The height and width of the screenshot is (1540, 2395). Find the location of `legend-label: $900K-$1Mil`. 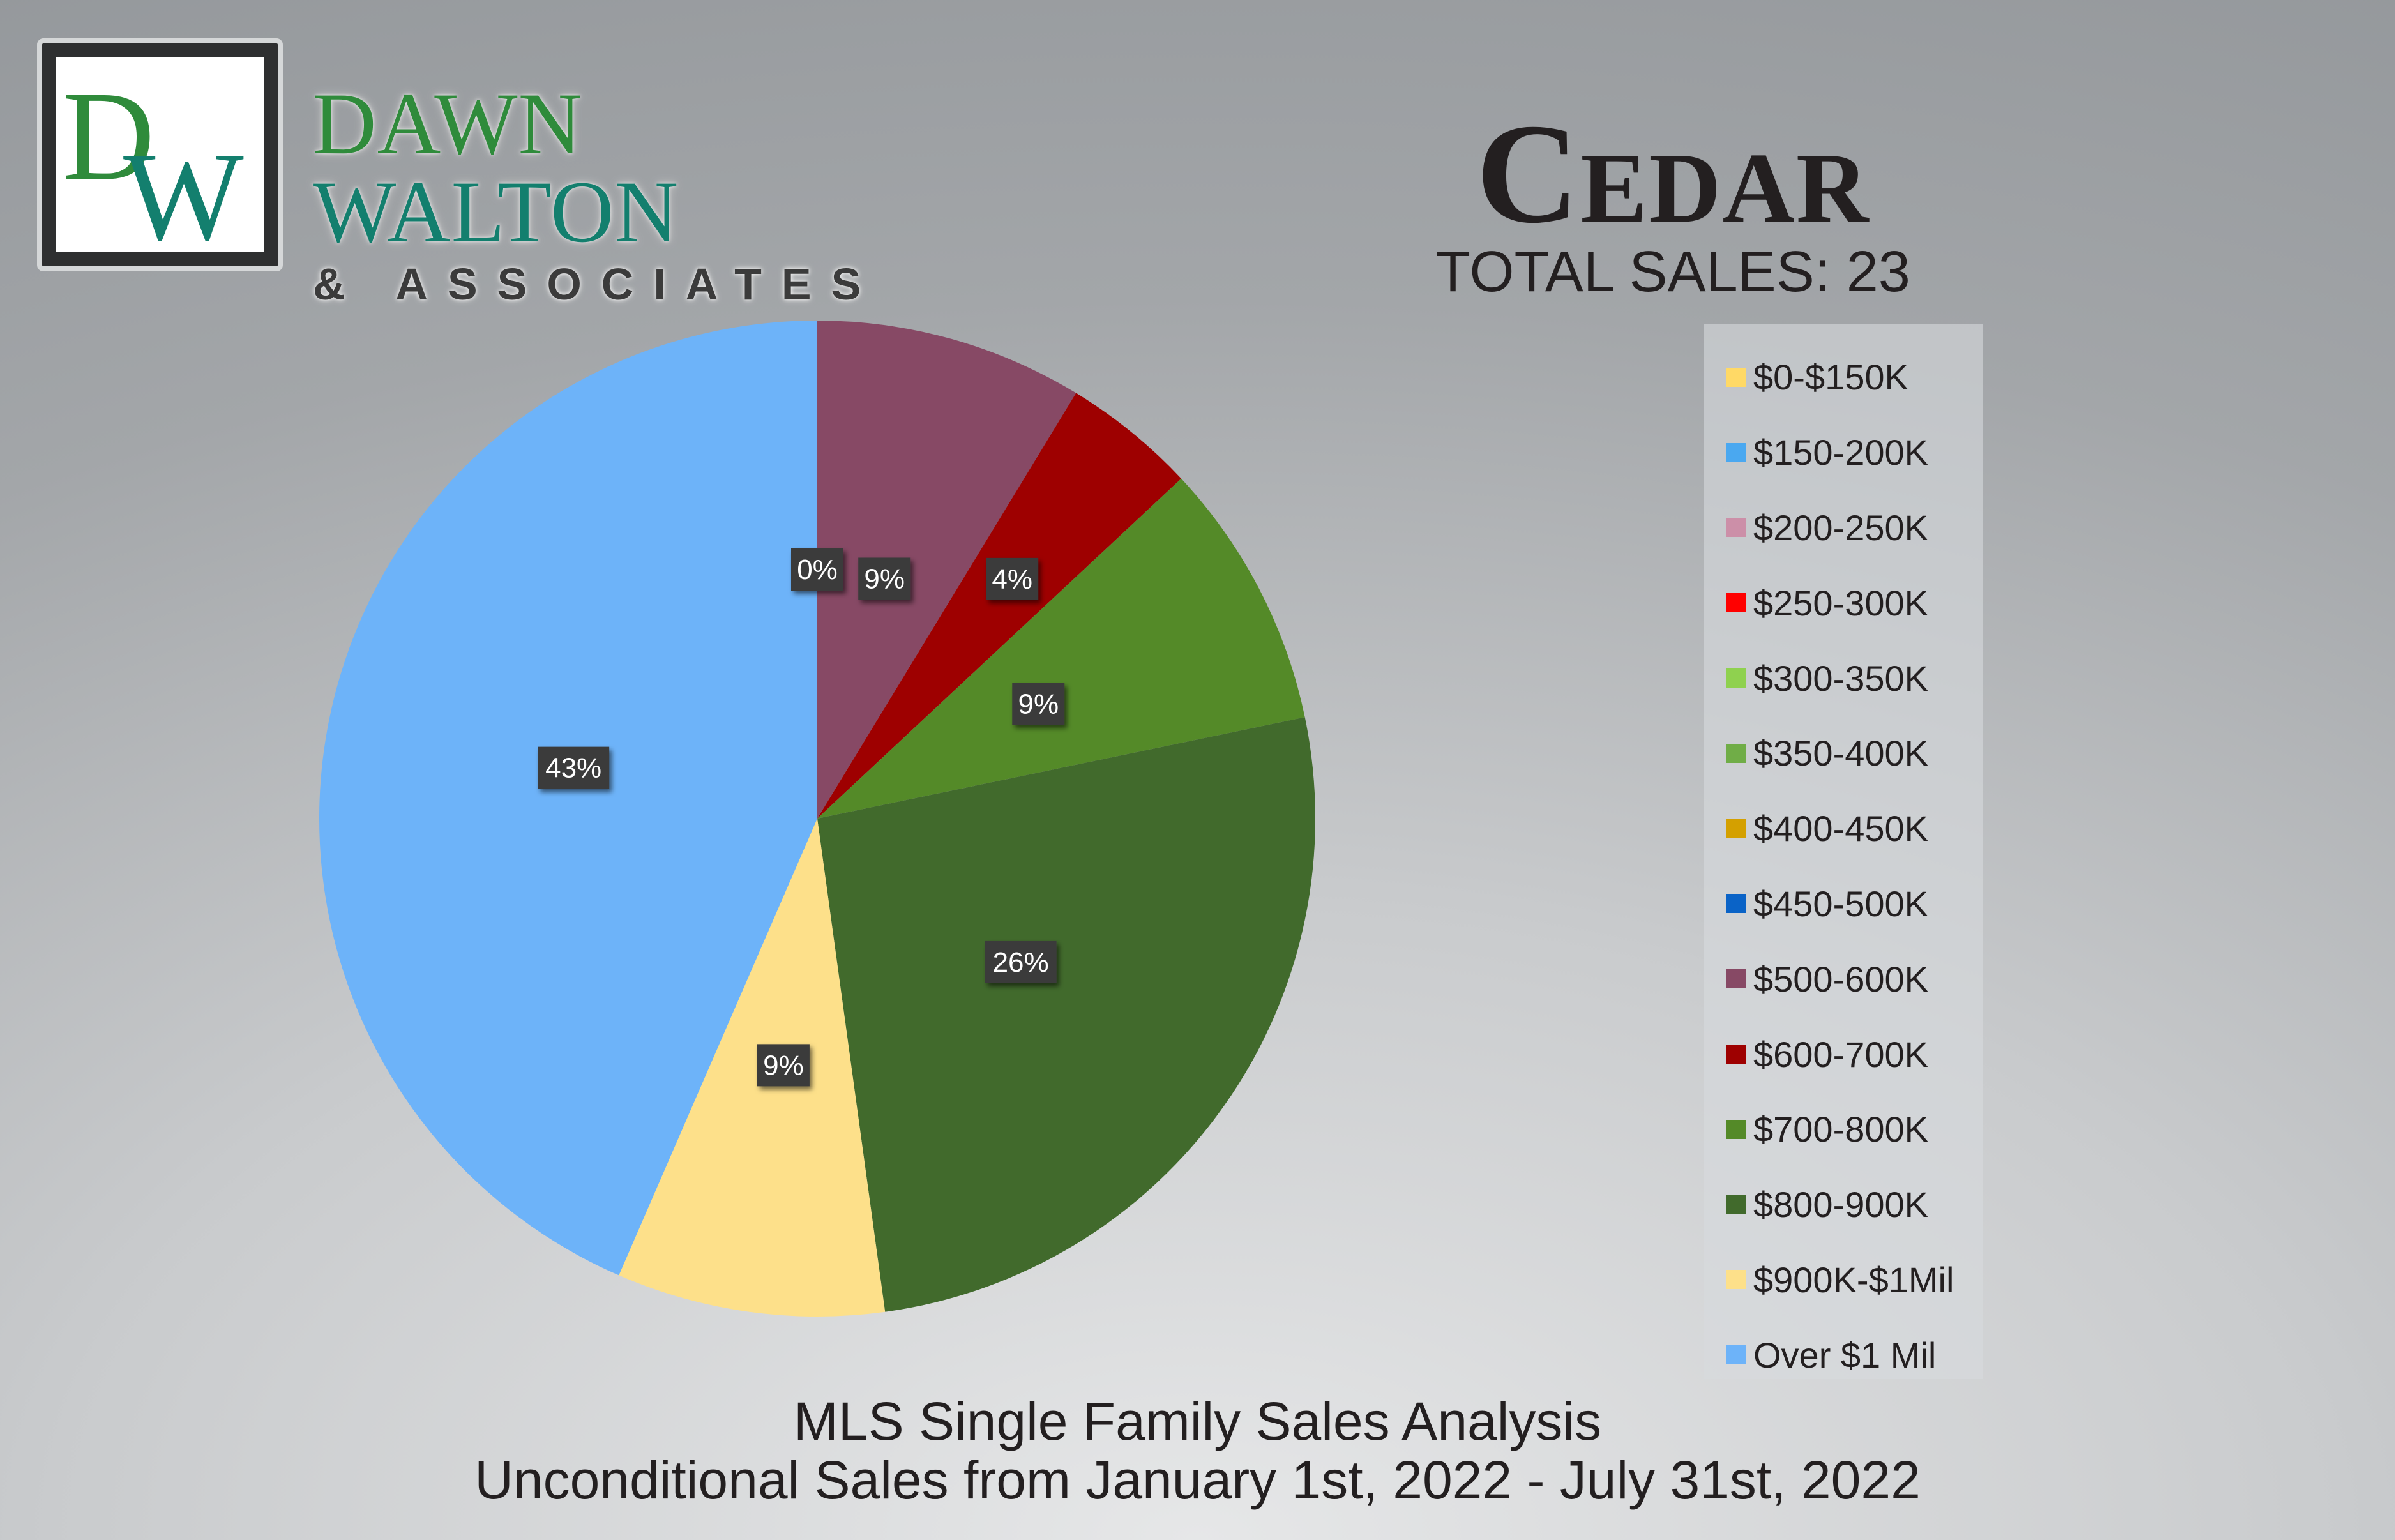

legend-label: $900K-$1Mil is located at coordinates (1853, 1279).